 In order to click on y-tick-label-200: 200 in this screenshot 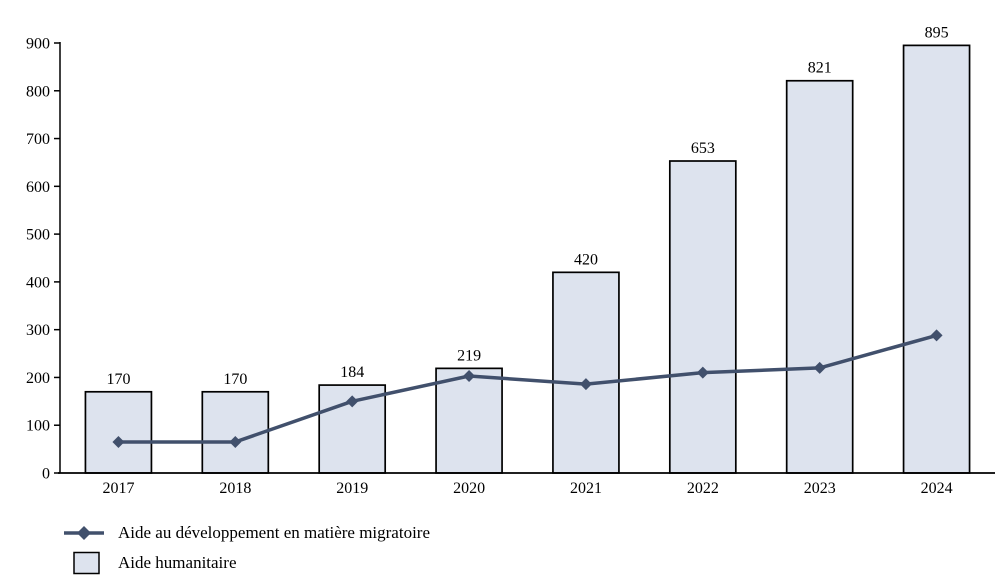, I will do `click(38, 378)`.